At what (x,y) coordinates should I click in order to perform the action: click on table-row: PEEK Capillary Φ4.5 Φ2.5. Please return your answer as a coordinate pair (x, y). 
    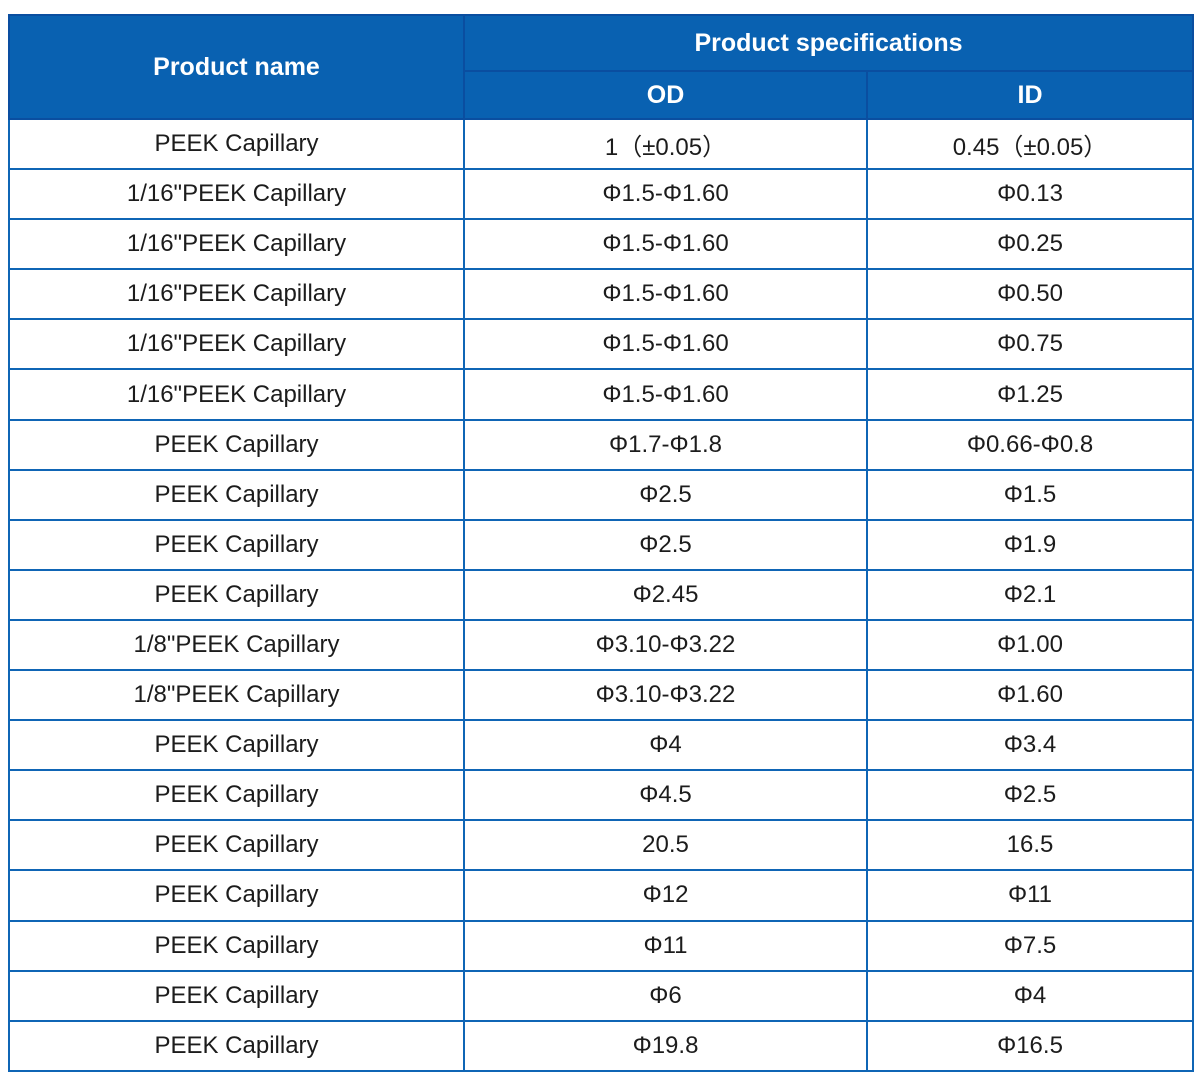
    Looking at the image, I should click on (601, 795).